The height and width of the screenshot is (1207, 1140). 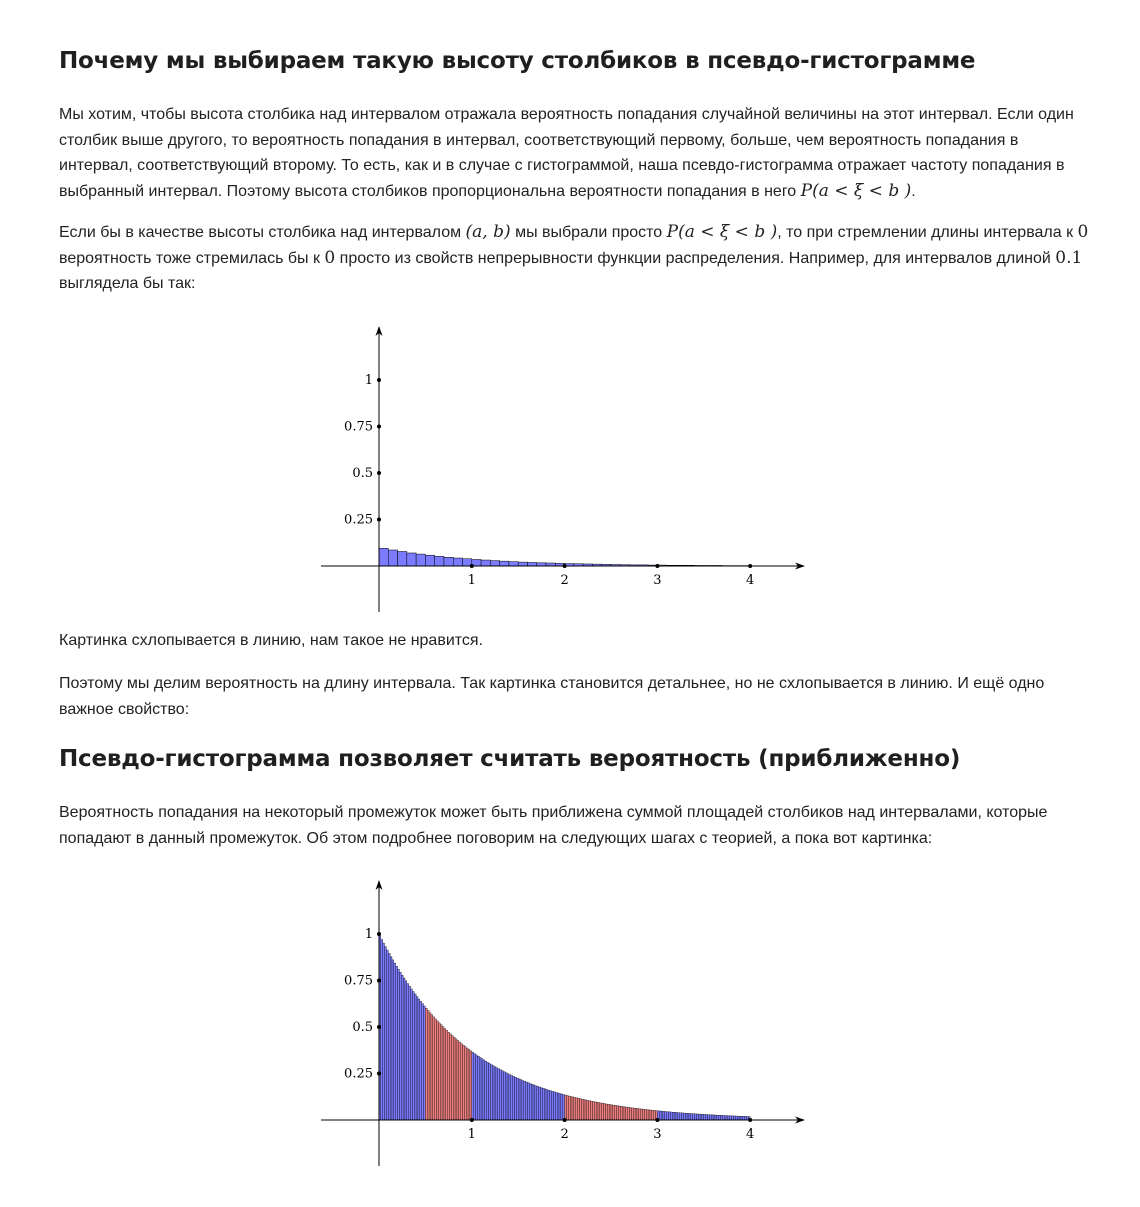 What do you see at coordinates (750, 1134) in the screenshot?
I see `x-tick-label: 4` at bounding box center [750, 1134].